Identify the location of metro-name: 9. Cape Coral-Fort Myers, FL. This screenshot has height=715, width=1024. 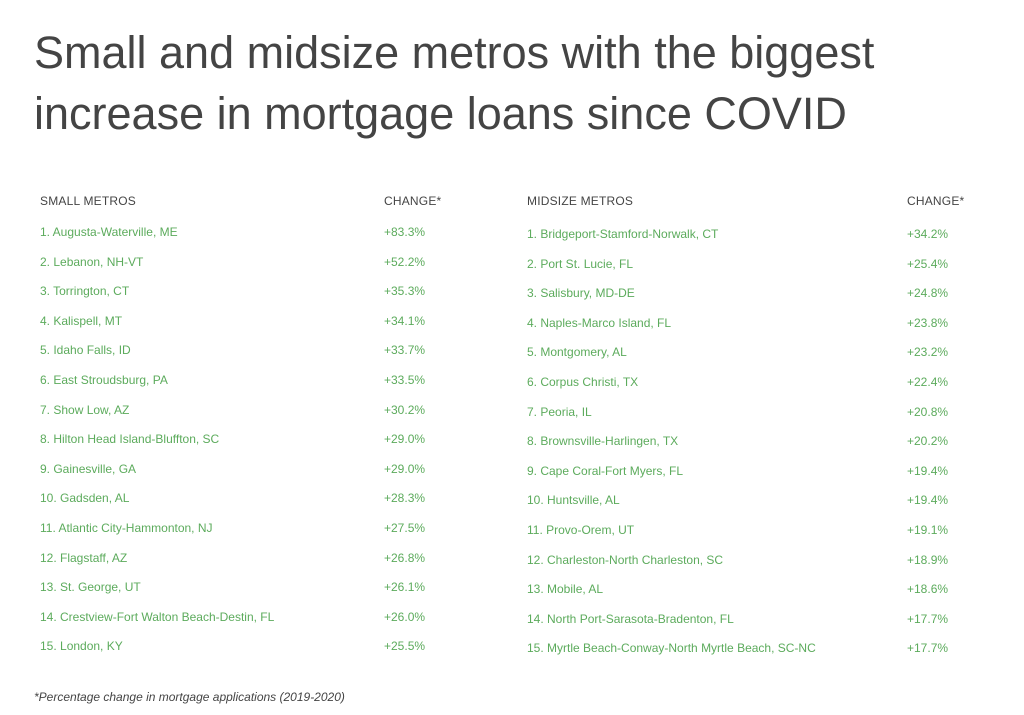
(605, 470).